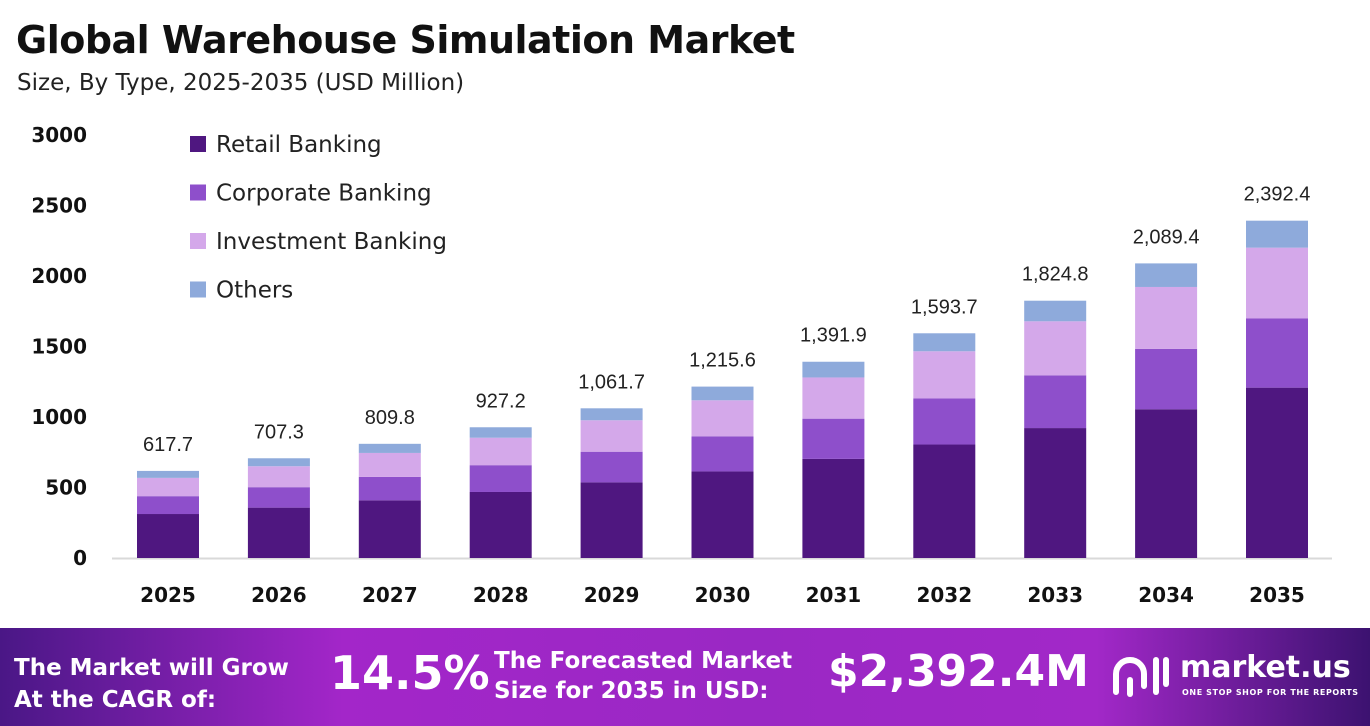  What do you see at coordinates (410, 673) in the screenshot?
I see `cagr-value: 14.5%` at bounding box center [410, 673].